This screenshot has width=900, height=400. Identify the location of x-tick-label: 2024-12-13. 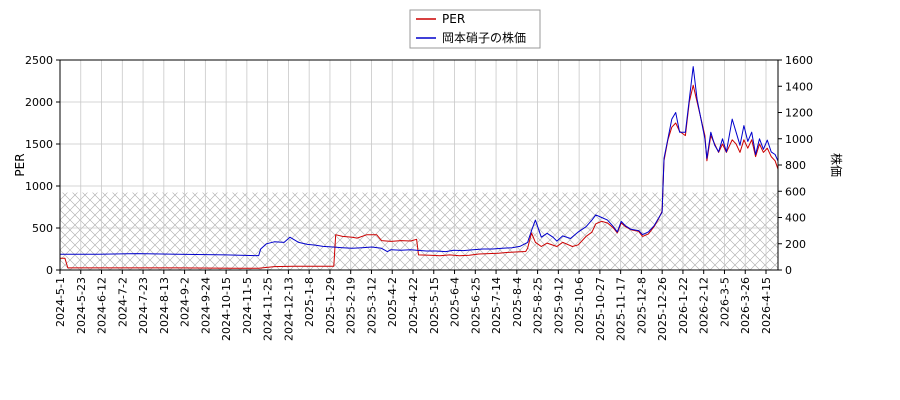
(288, 309).